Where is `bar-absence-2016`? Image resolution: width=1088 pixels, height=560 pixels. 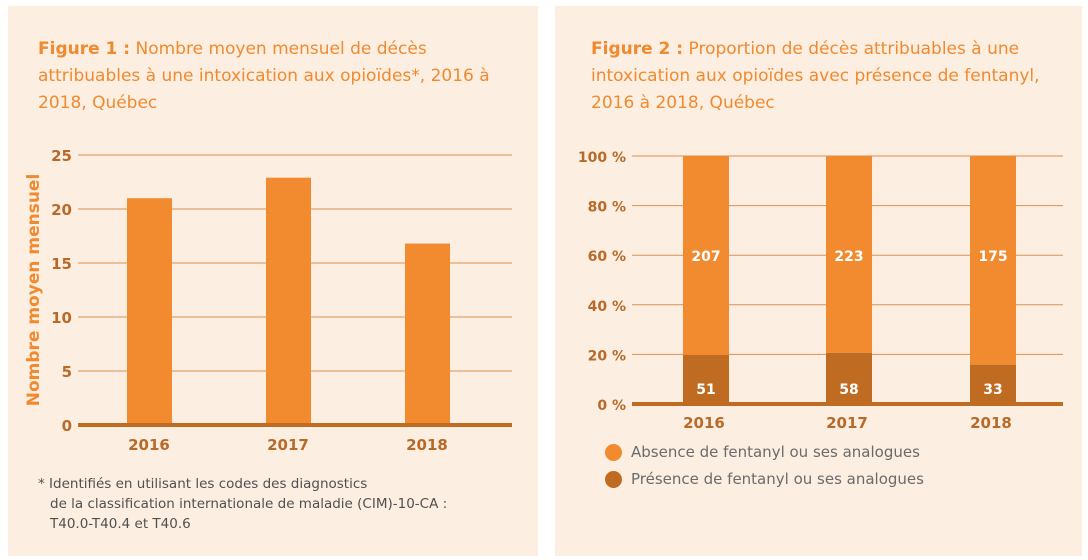
bar-absence-2016 is located at coordinates (706, 255).